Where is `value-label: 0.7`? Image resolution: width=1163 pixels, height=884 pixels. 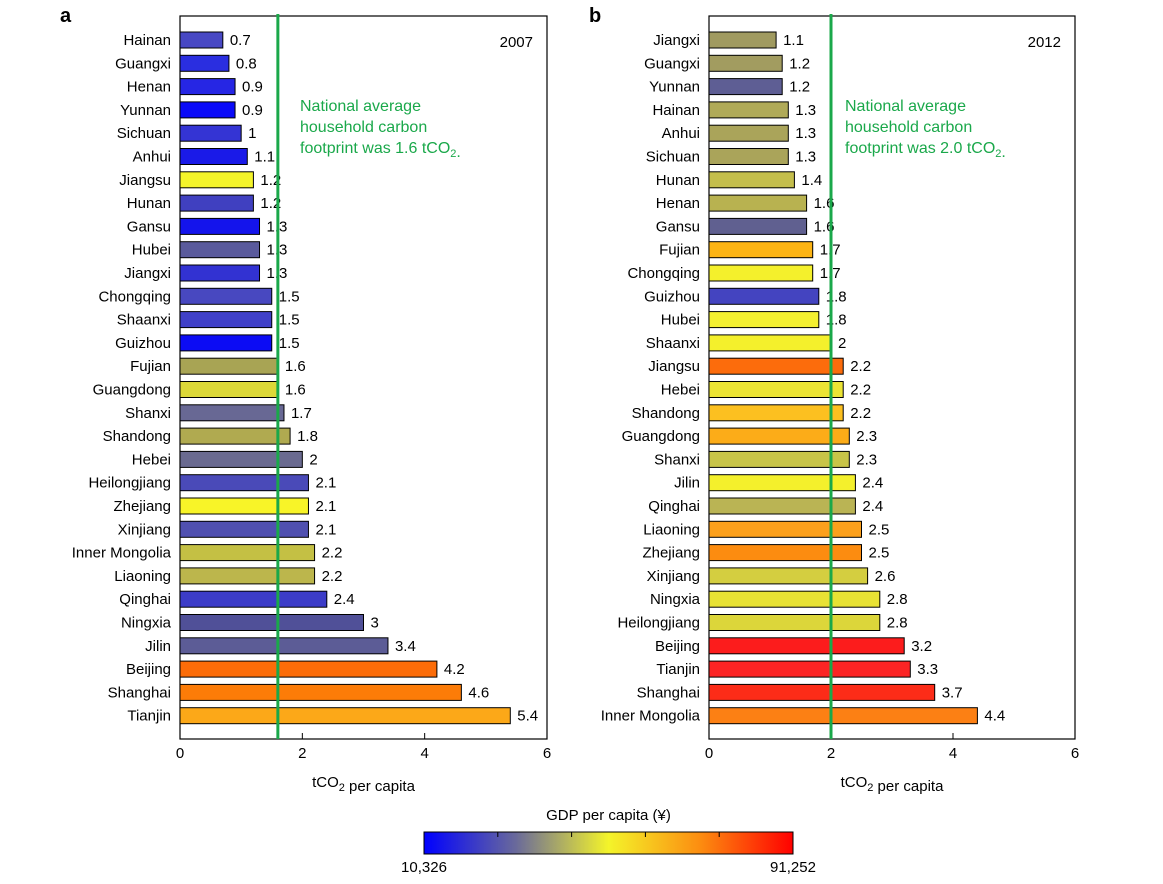 value-label: 0.7 is located at coordinates (240, 40).